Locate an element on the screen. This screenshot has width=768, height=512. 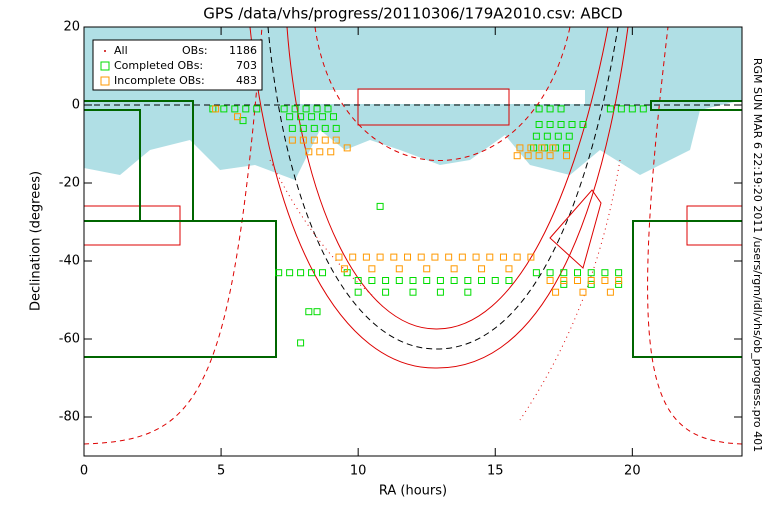
legend-count: 703 is located at coordinates (246, 65).